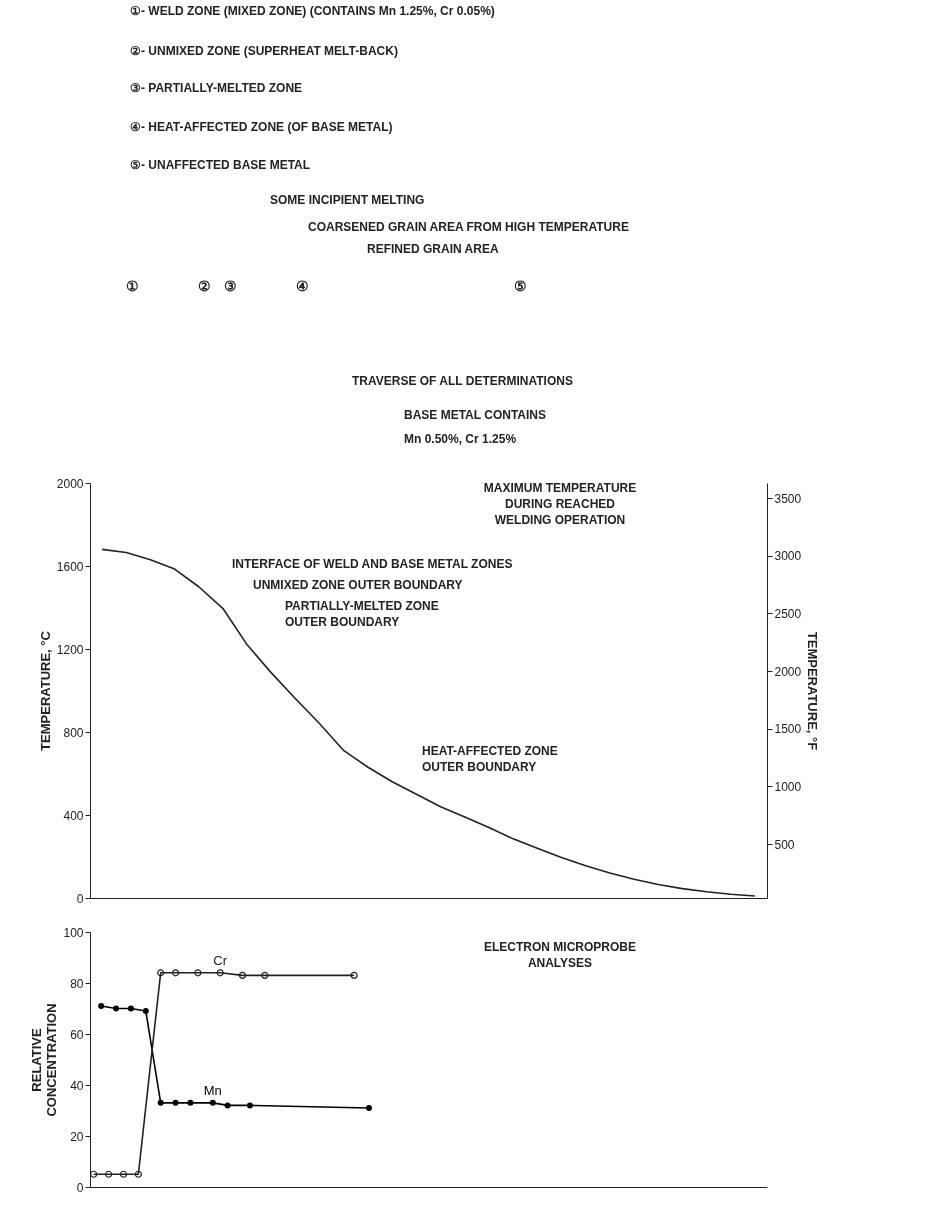  I want to click on text: COARSENED GRAIN AREA FROM HIGH TEMPERATURE, so click(468, 227).